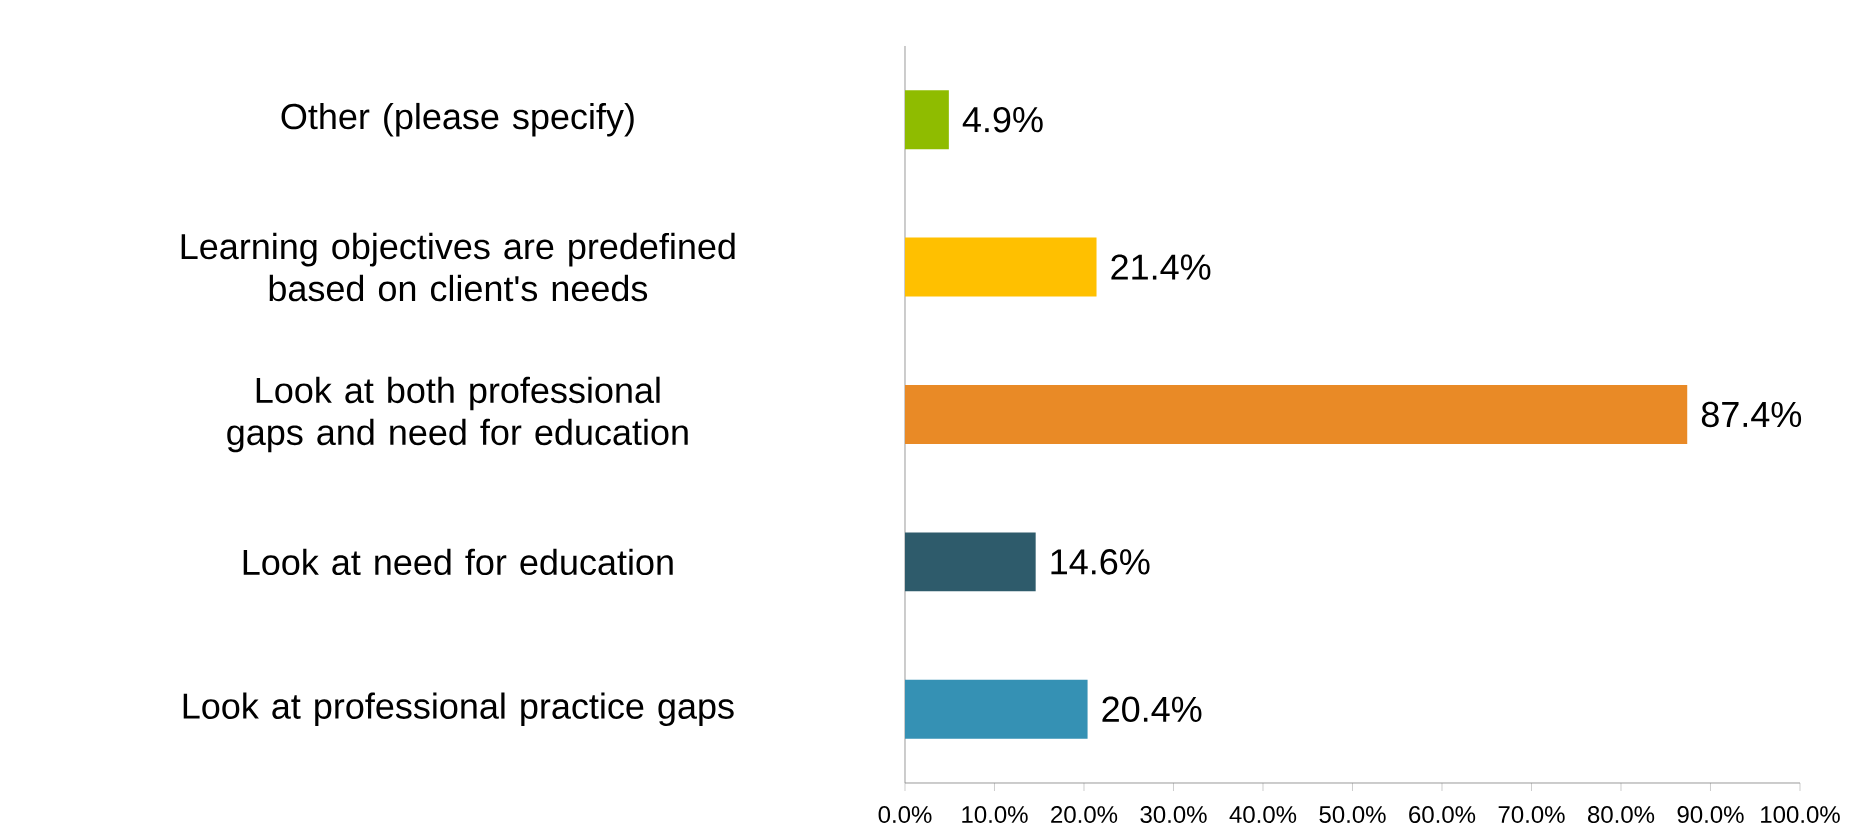 This screenshot has width=1864, height=830. Describe the element at coordinates (1263, 815) in the screenshot. I see `x-tick-label: 40.0%` at that location.